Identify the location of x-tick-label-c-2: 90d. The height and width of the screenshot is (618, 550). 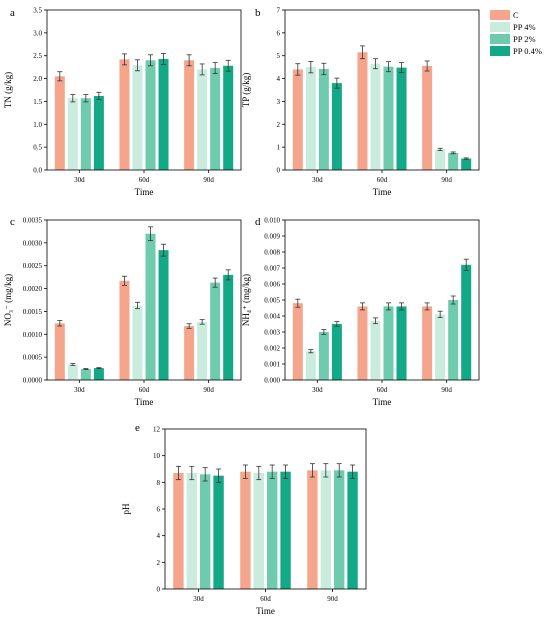
(208, 390).